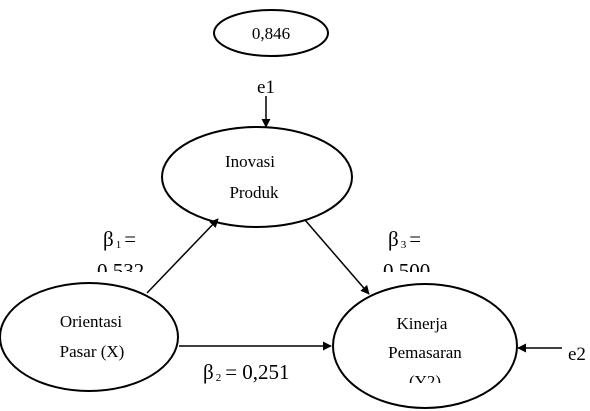 Image resolution: width=590 pixels, height=411 pixels. What do you see at coordinates (406, 255) in the screenshot?
I see `beta3-label: β 3 = 0,500` at bounding box center [406, 255].